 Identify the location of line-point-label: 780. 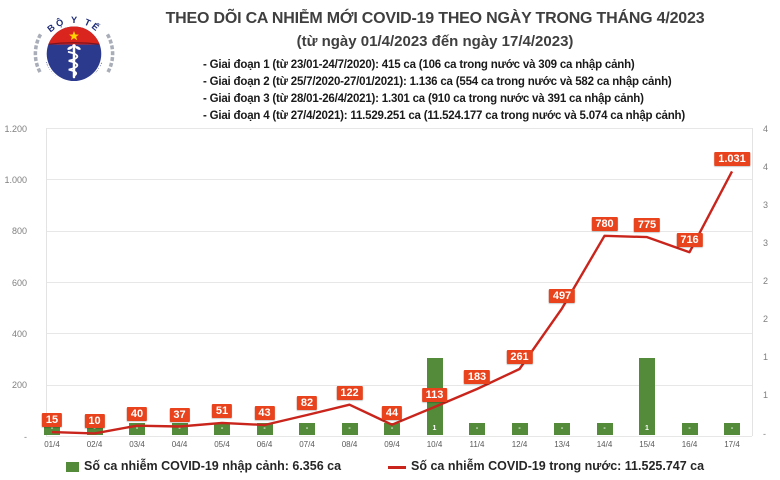
(604, 223).